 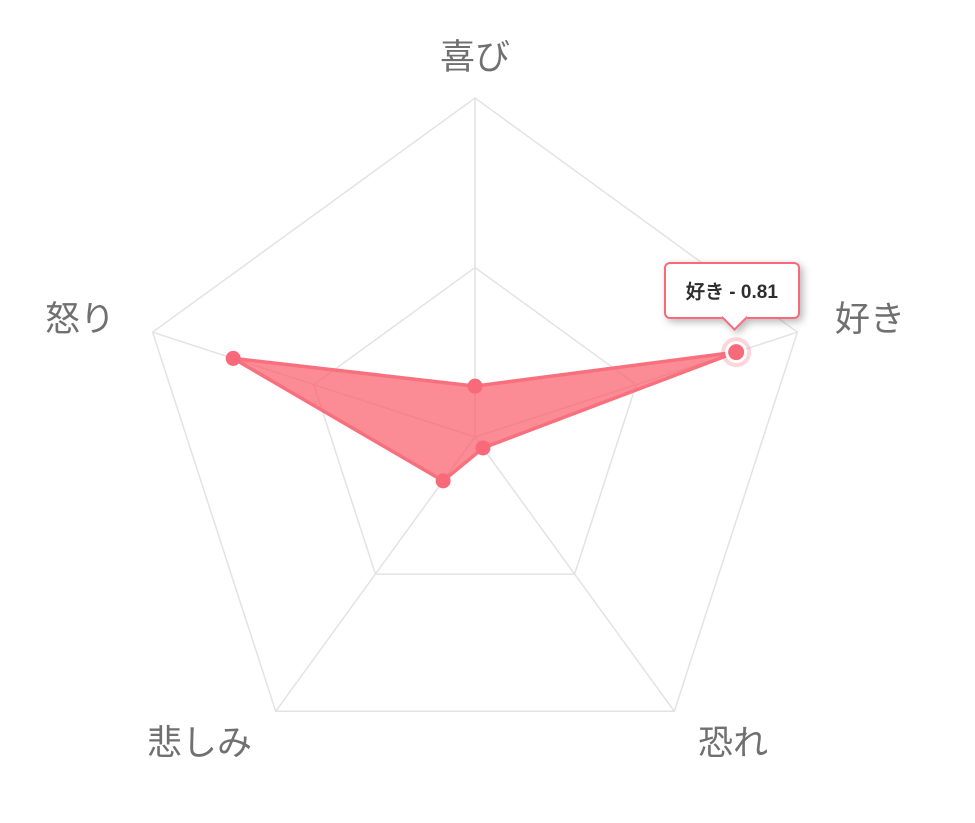 I want to click on data-point-sadness, so click(x=443, y=481).